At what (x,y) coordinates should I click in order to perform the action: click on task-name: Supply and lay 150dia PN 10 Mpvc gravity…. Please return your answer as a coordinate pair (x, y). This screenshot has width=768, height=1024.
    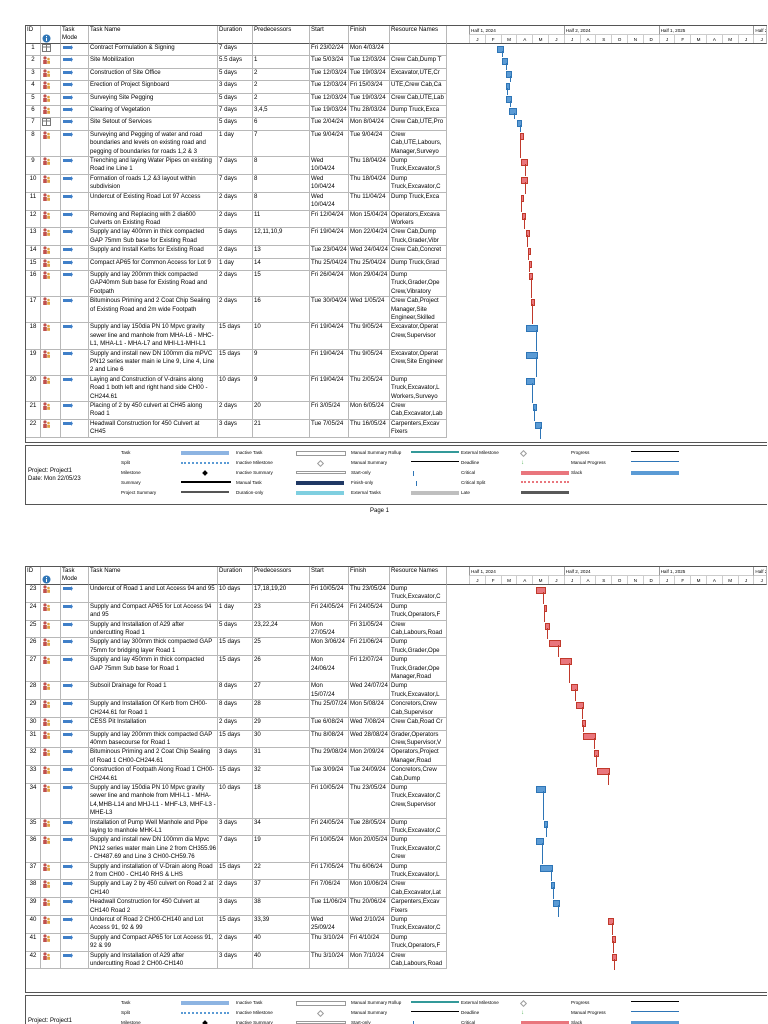
    Looking at the image, I should click on (153, 336).